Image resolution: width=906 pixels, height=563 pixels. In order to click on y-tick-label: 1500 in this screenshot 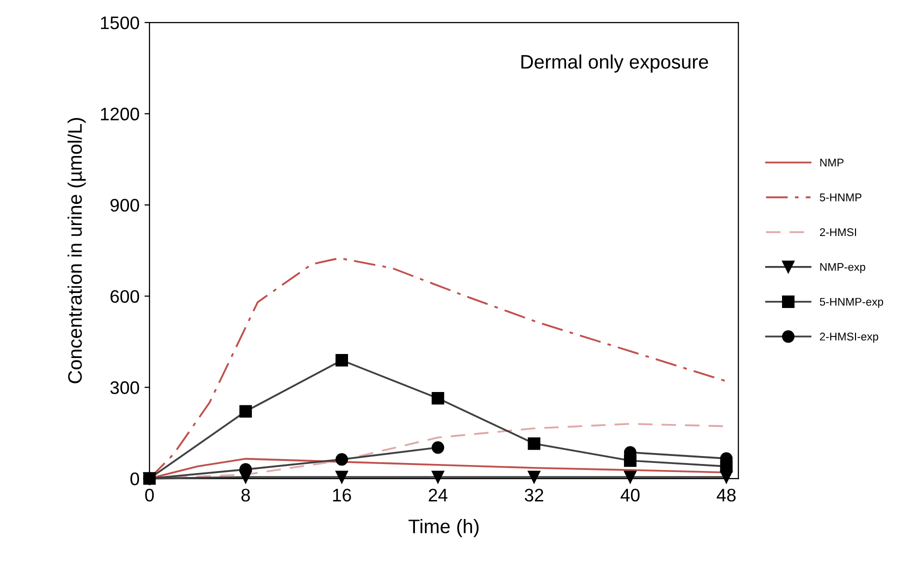, I will do `click(120, 23)`.